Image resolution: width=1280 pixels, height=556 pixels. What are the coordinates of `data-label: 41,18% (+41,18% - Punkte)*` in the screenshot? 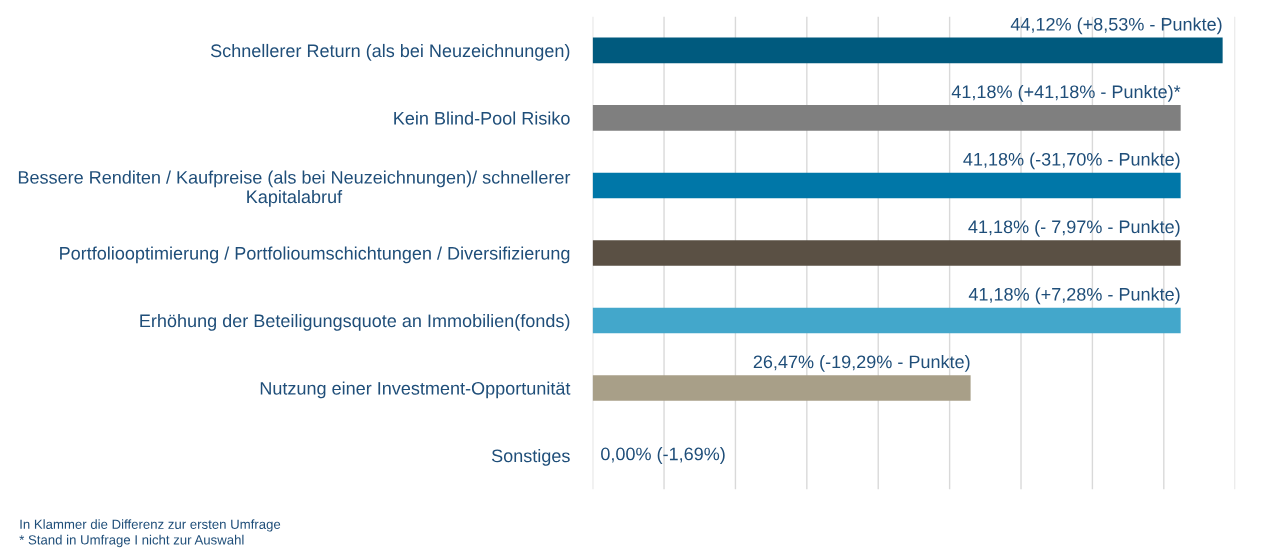 It's located at (1066, 93).